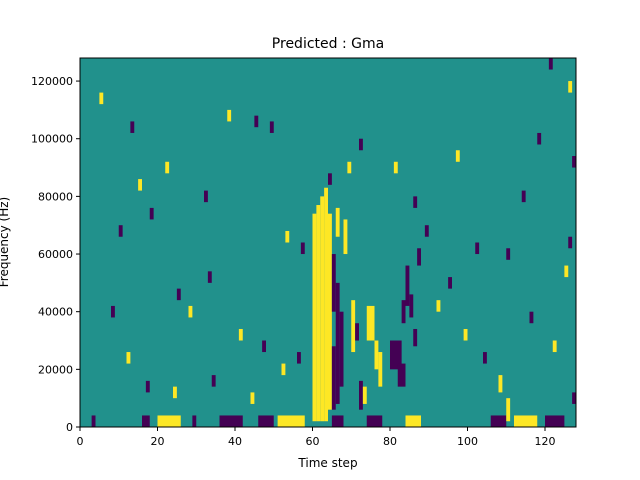 The height and width of the screenshot is (480, 640). Describe the element at coordinates (158, 441) in the screenshot. I see `x-tick-label: 20` at that location.